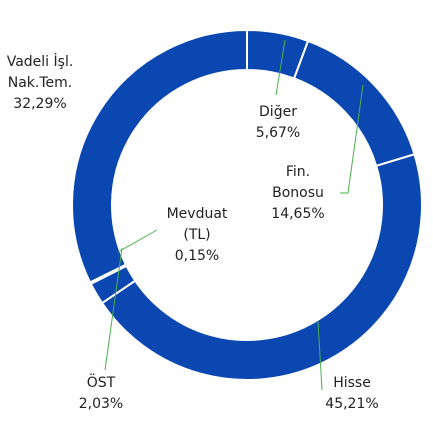  I want to click on data-label-name: Bonosu, so click(298, 193).